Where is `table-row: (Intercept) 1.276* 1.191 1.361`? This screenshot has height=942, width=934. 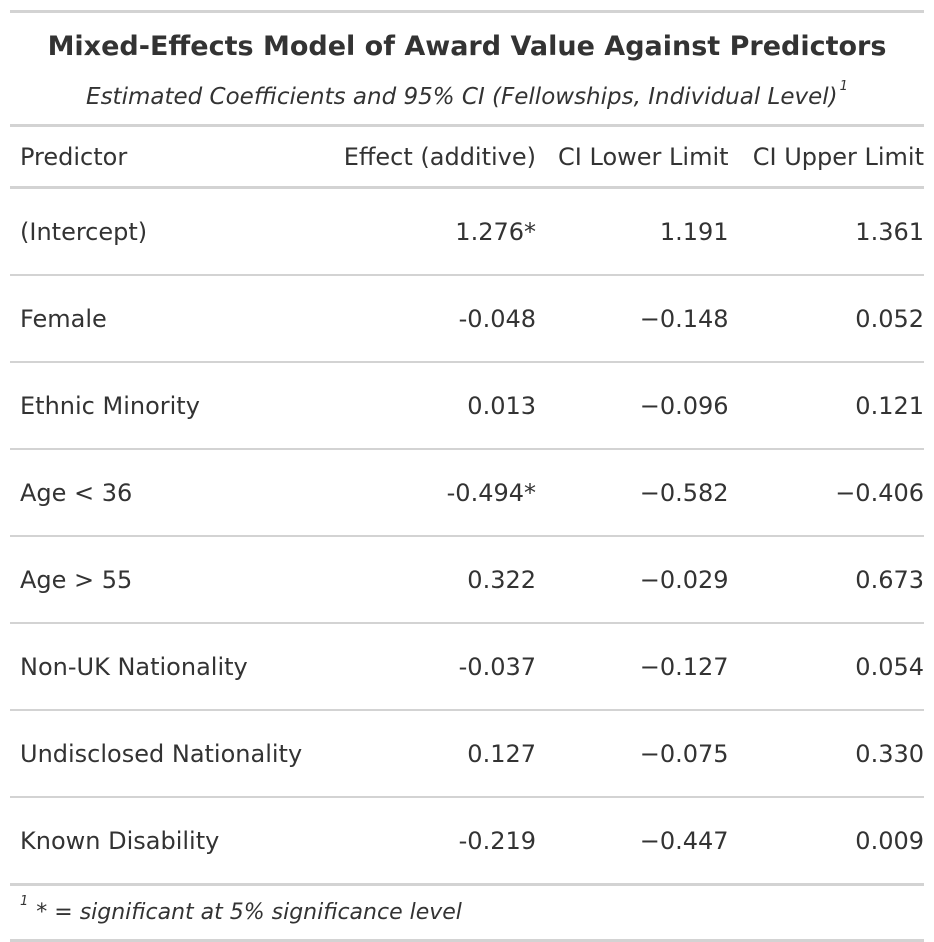
table-row: (Intercept) 1.276* 1.191 1.361 is located at coordinates (467, 232).